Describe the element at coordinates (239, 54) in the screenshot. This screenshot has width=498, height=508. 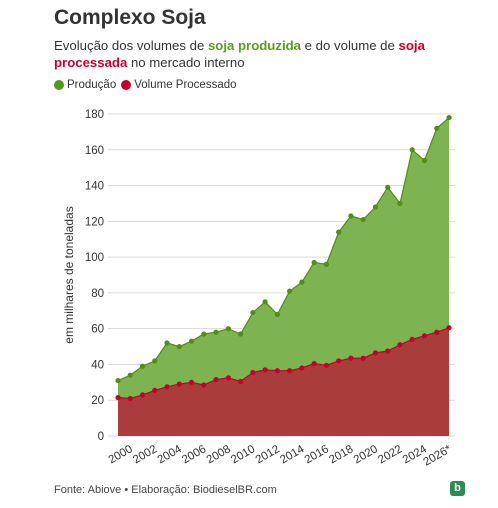
I see `subtitle-highlight-processed: soja processada` at that location.